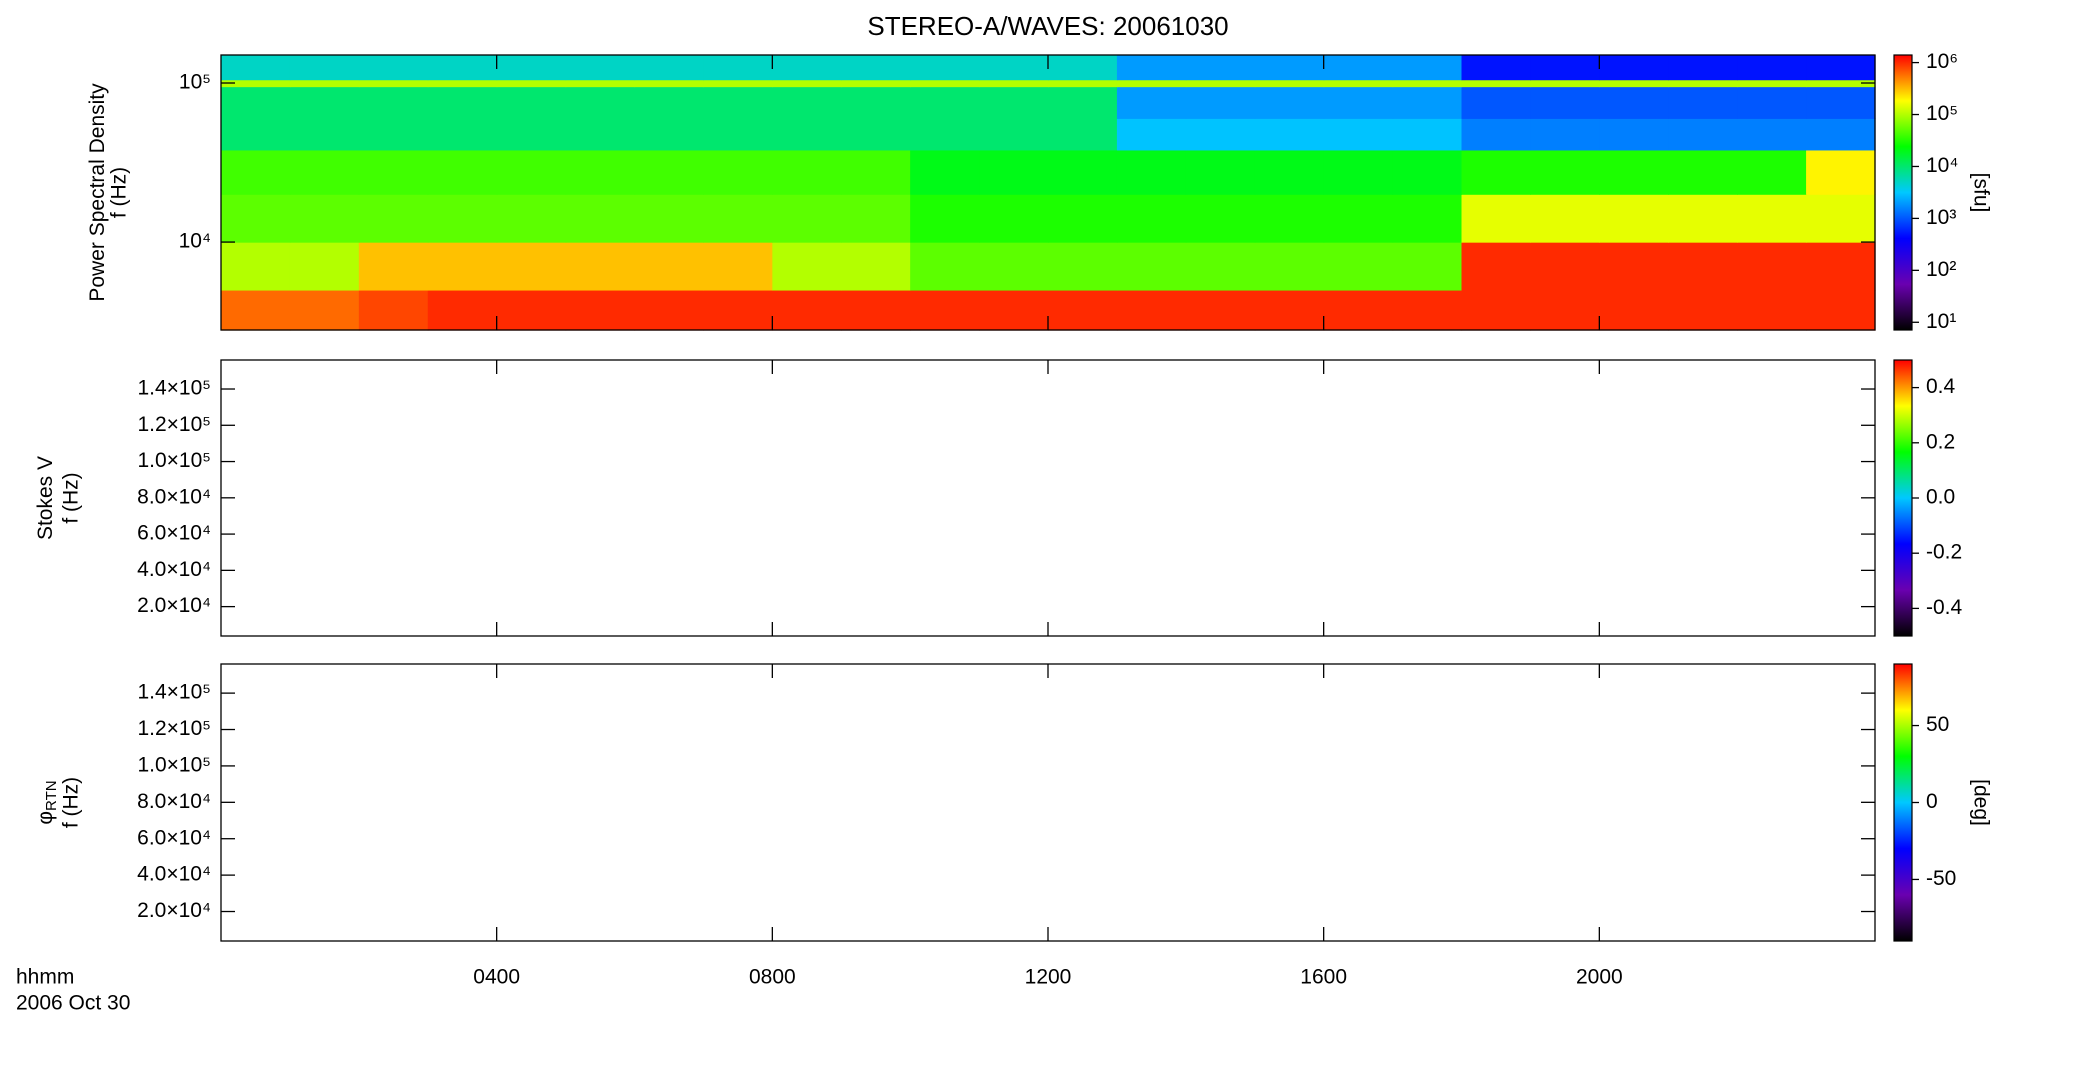  I want to click on colorbar-tick-label: 50, so click(1937, 724).